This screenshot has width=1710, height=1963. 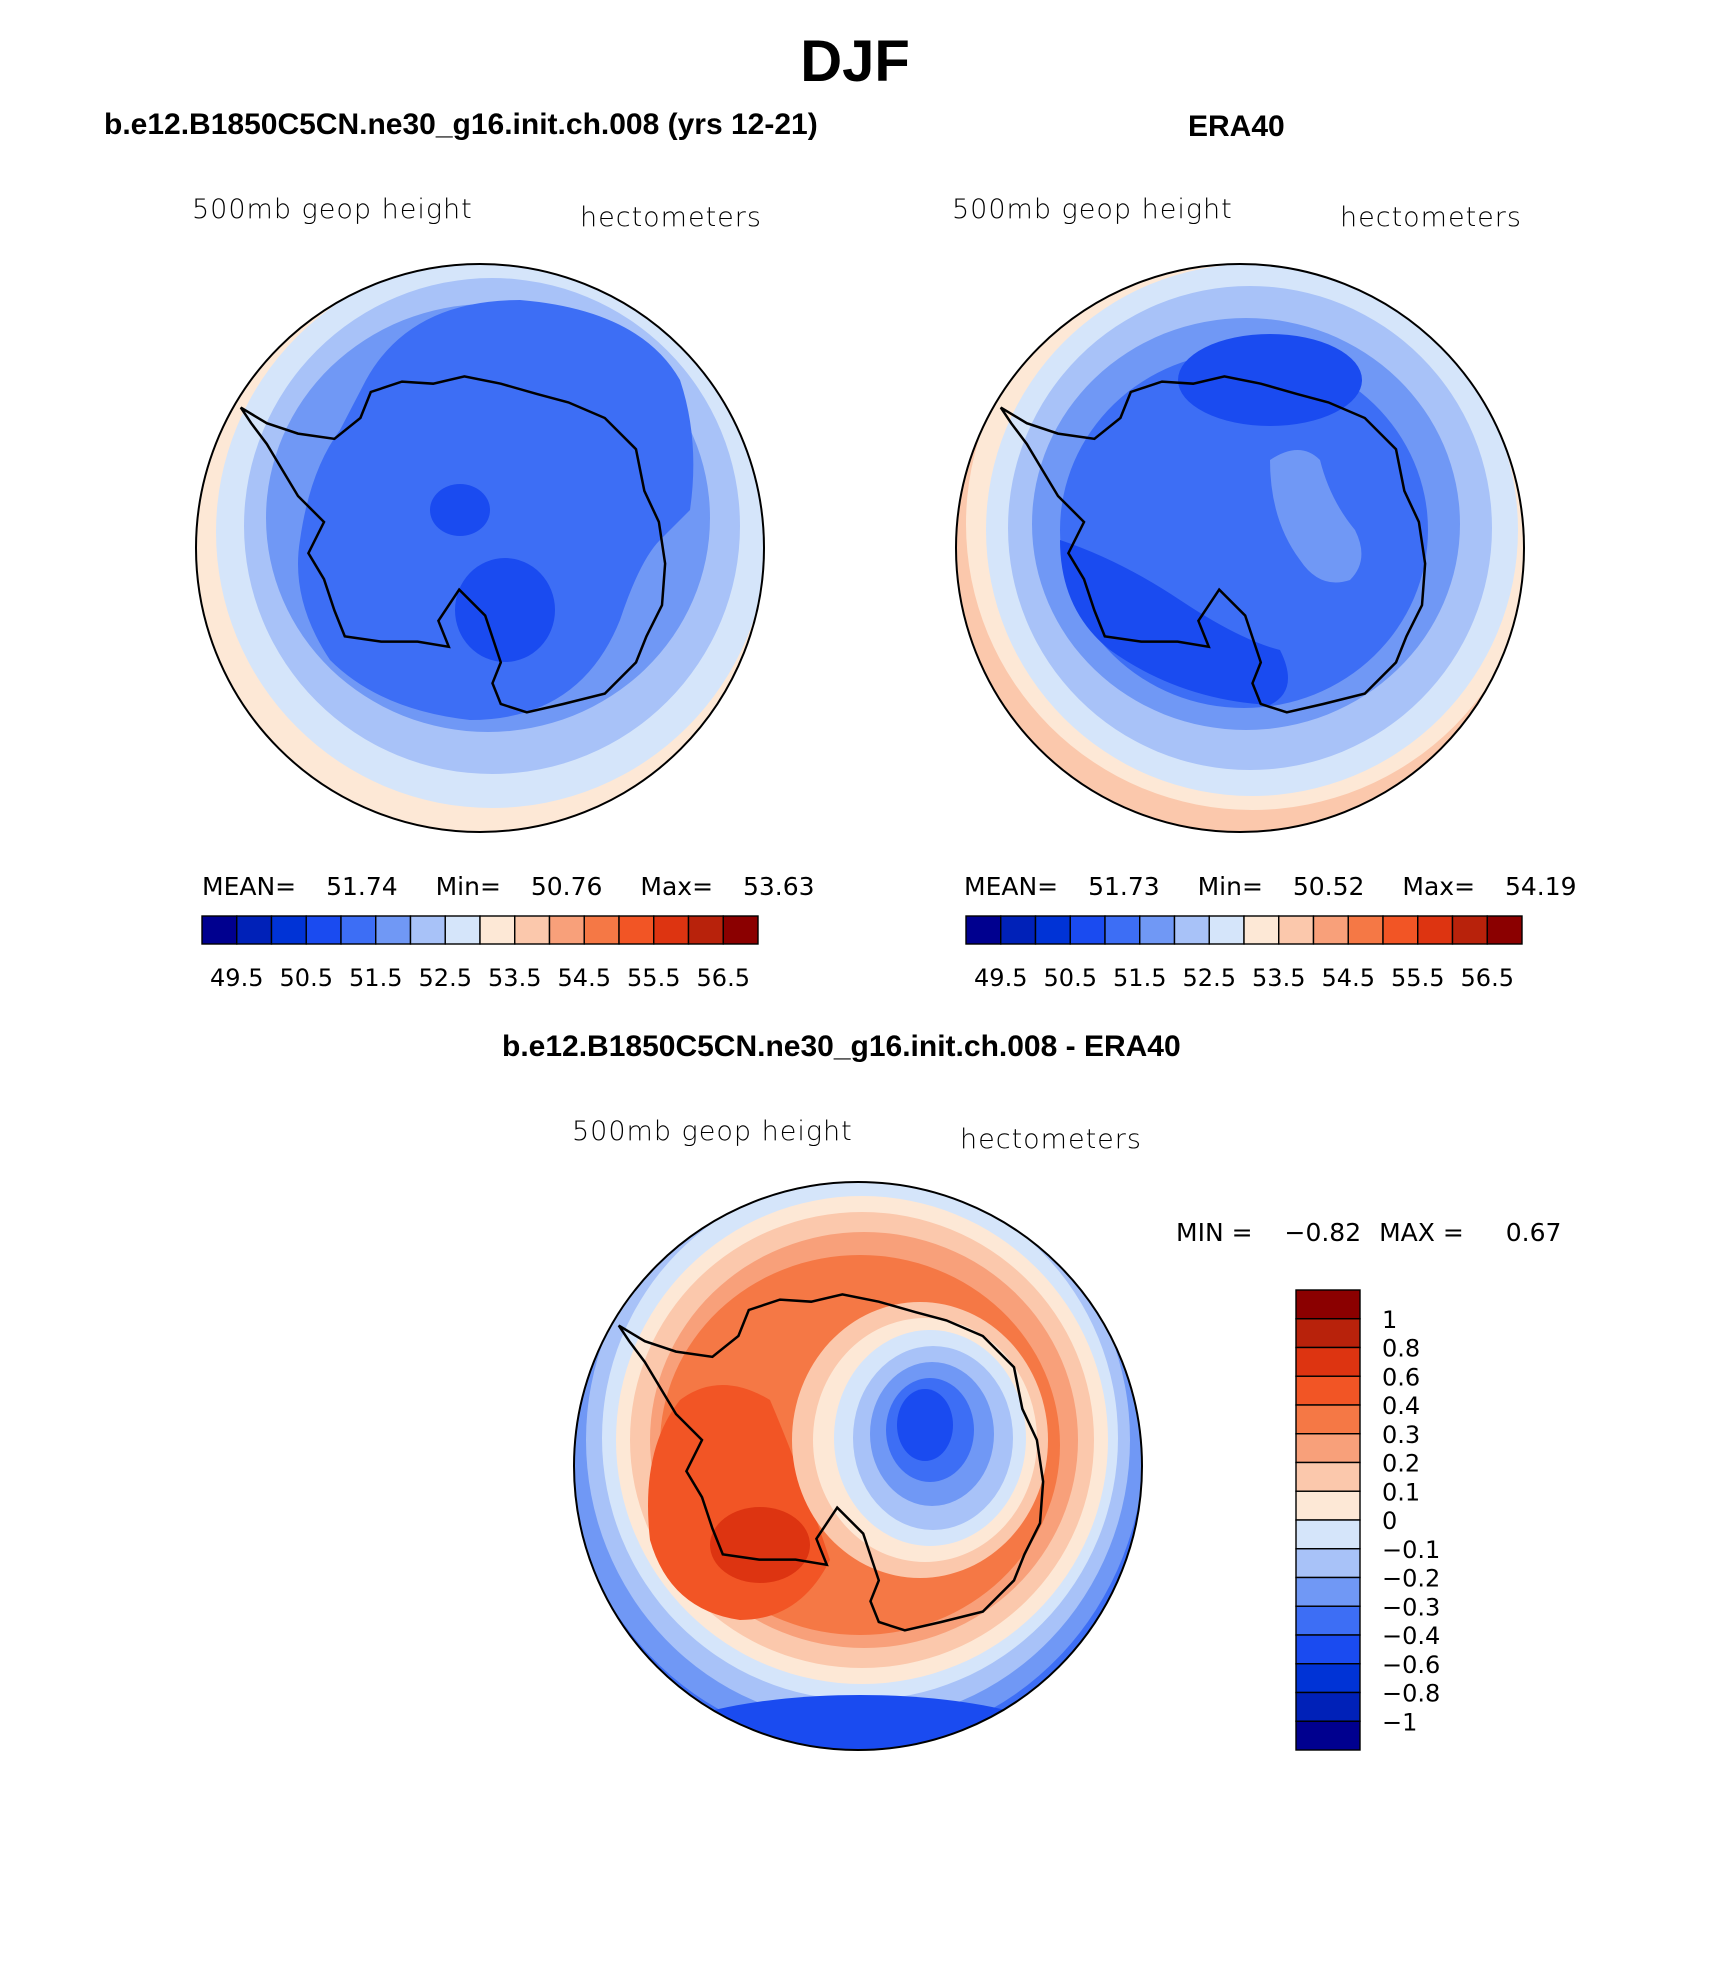 What do you see at coordinates (1323, 1232) in the screenshot?
I see `diff-min-value: −0.82` at bounding box center [1323, 1232].